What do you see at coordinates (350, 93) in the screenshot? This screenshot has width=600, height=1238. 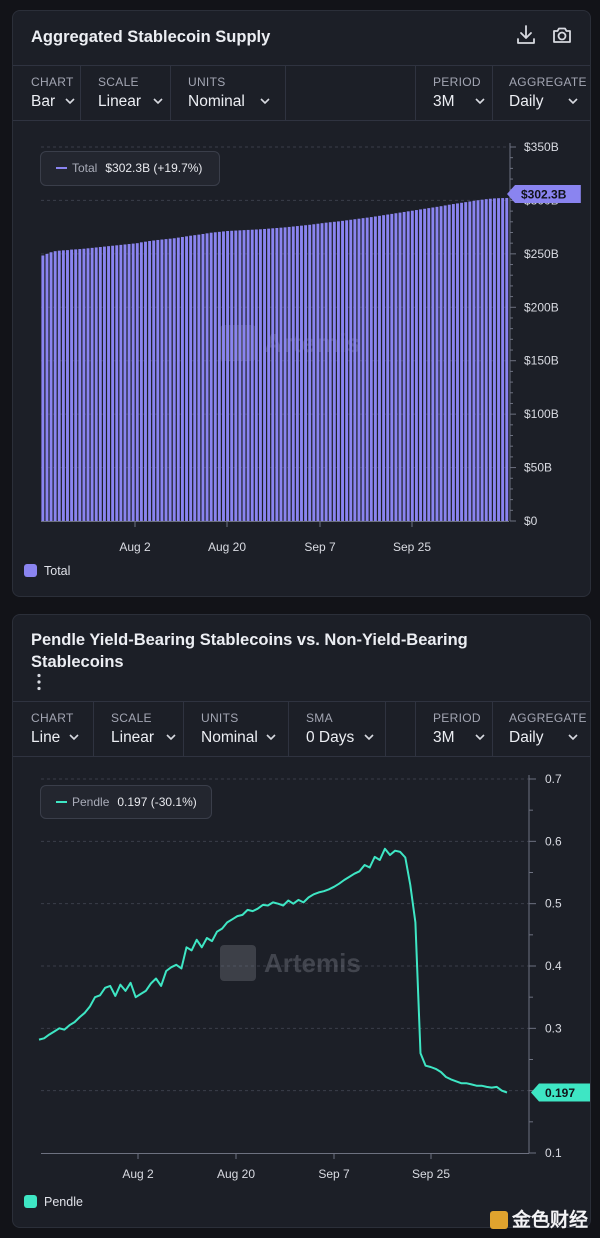 I see `spacer` at bounding box center [350, 93].